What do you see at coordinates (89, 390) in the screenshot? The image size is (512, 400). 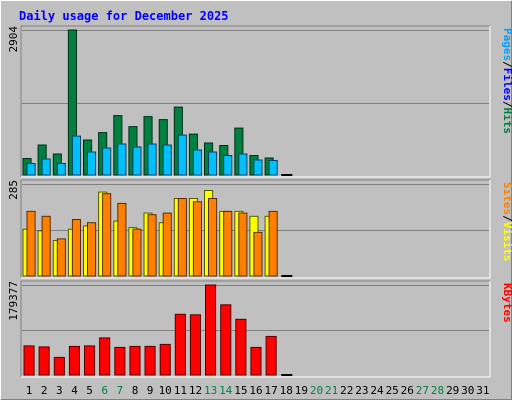 I see `x-tick-label: 5` at bounding box center [89, 390].